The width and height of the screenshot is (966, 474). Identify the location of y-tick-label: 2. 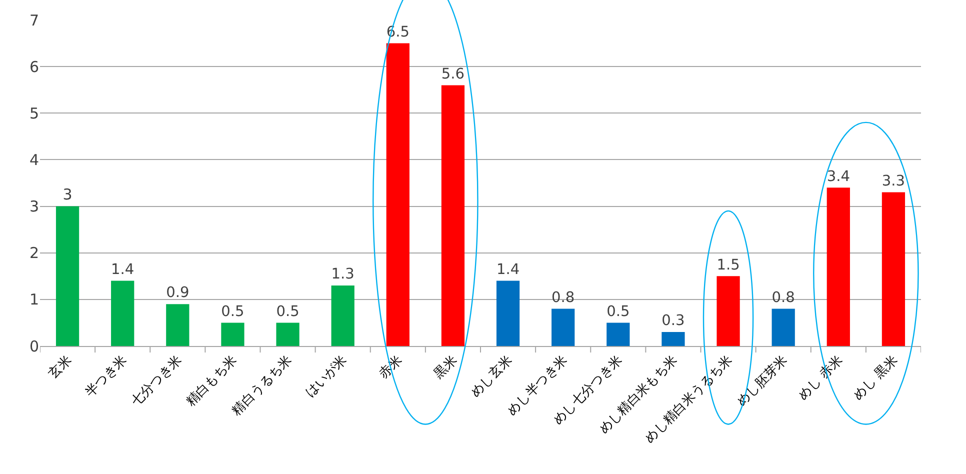
(34, 253).